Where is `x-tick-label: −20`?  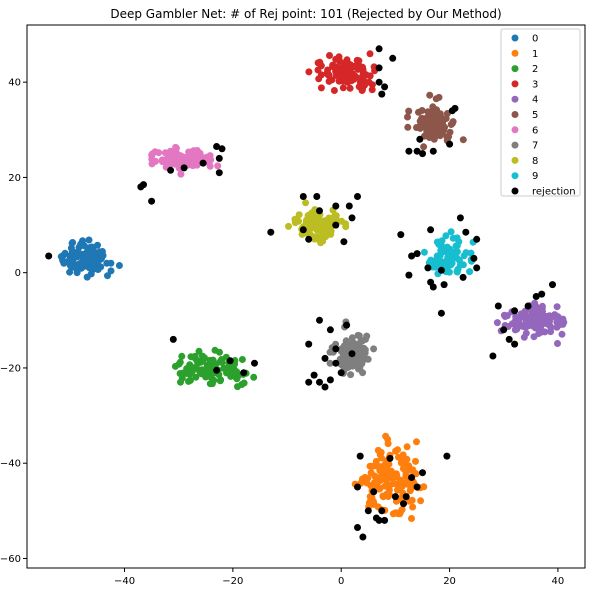 x-tick-label: −20 is located at coordinates (232, 581).